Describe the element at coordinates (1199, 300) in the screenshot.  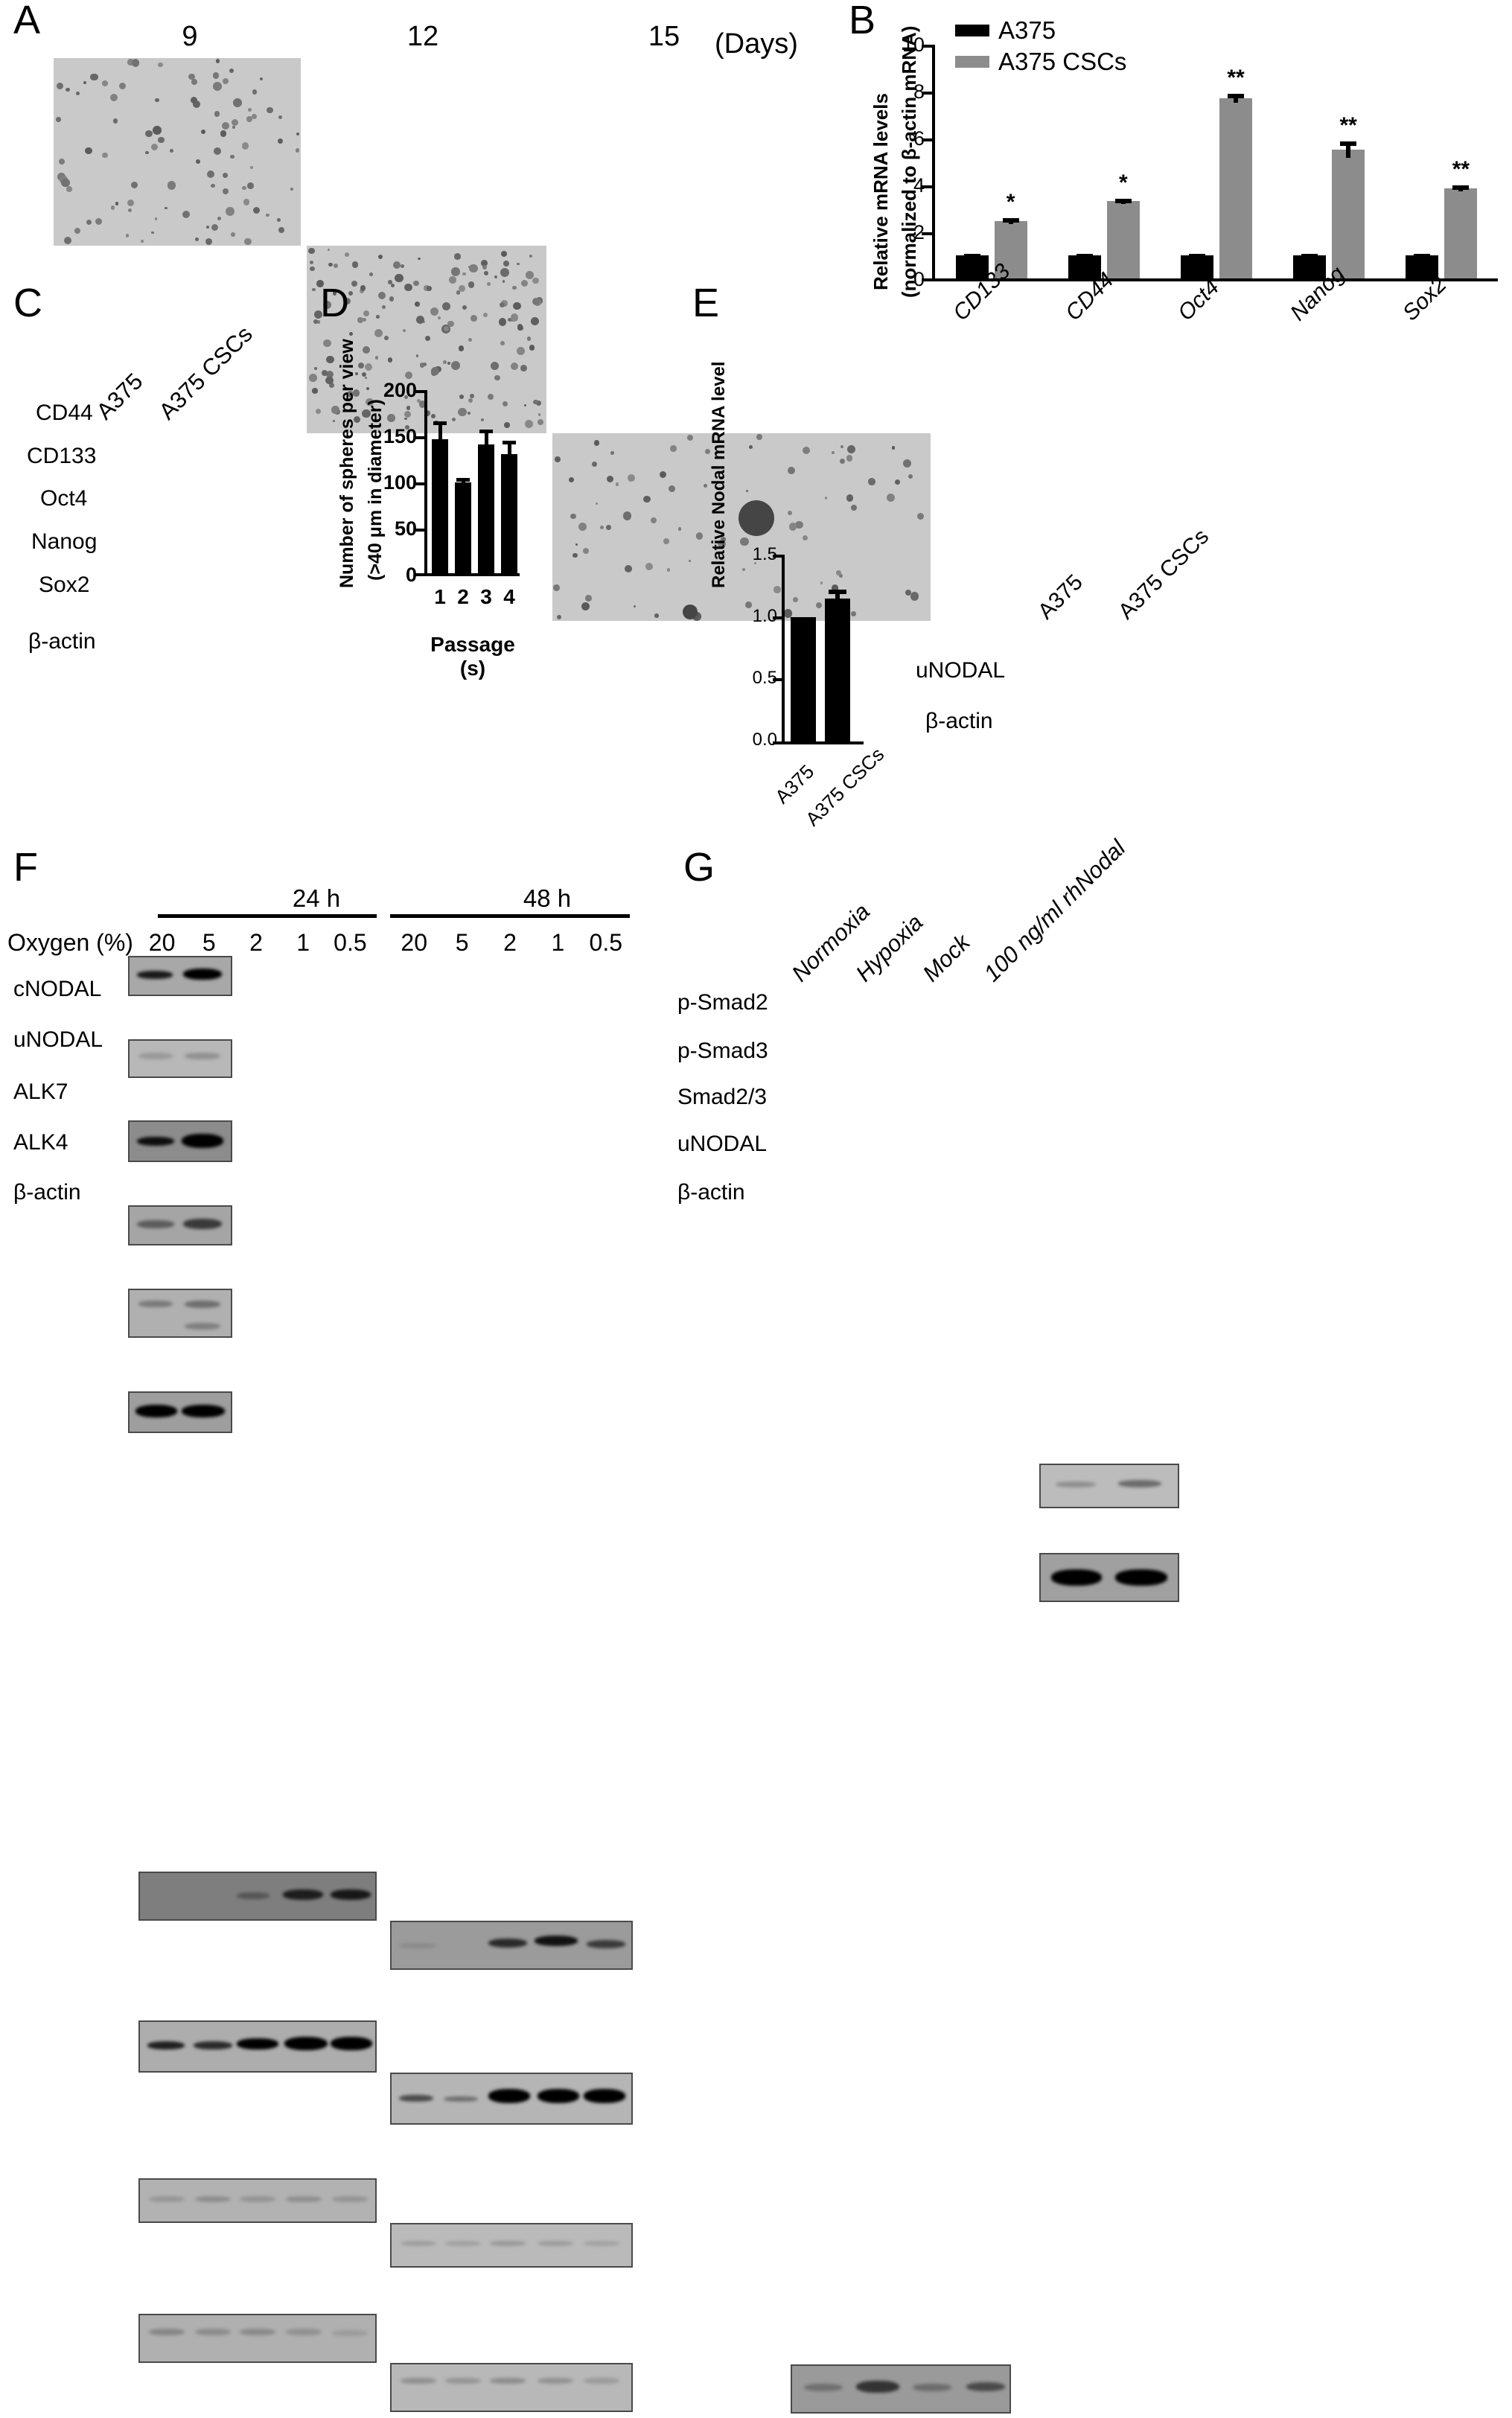
I see `panel-b-category-label: Oct4` at that location.